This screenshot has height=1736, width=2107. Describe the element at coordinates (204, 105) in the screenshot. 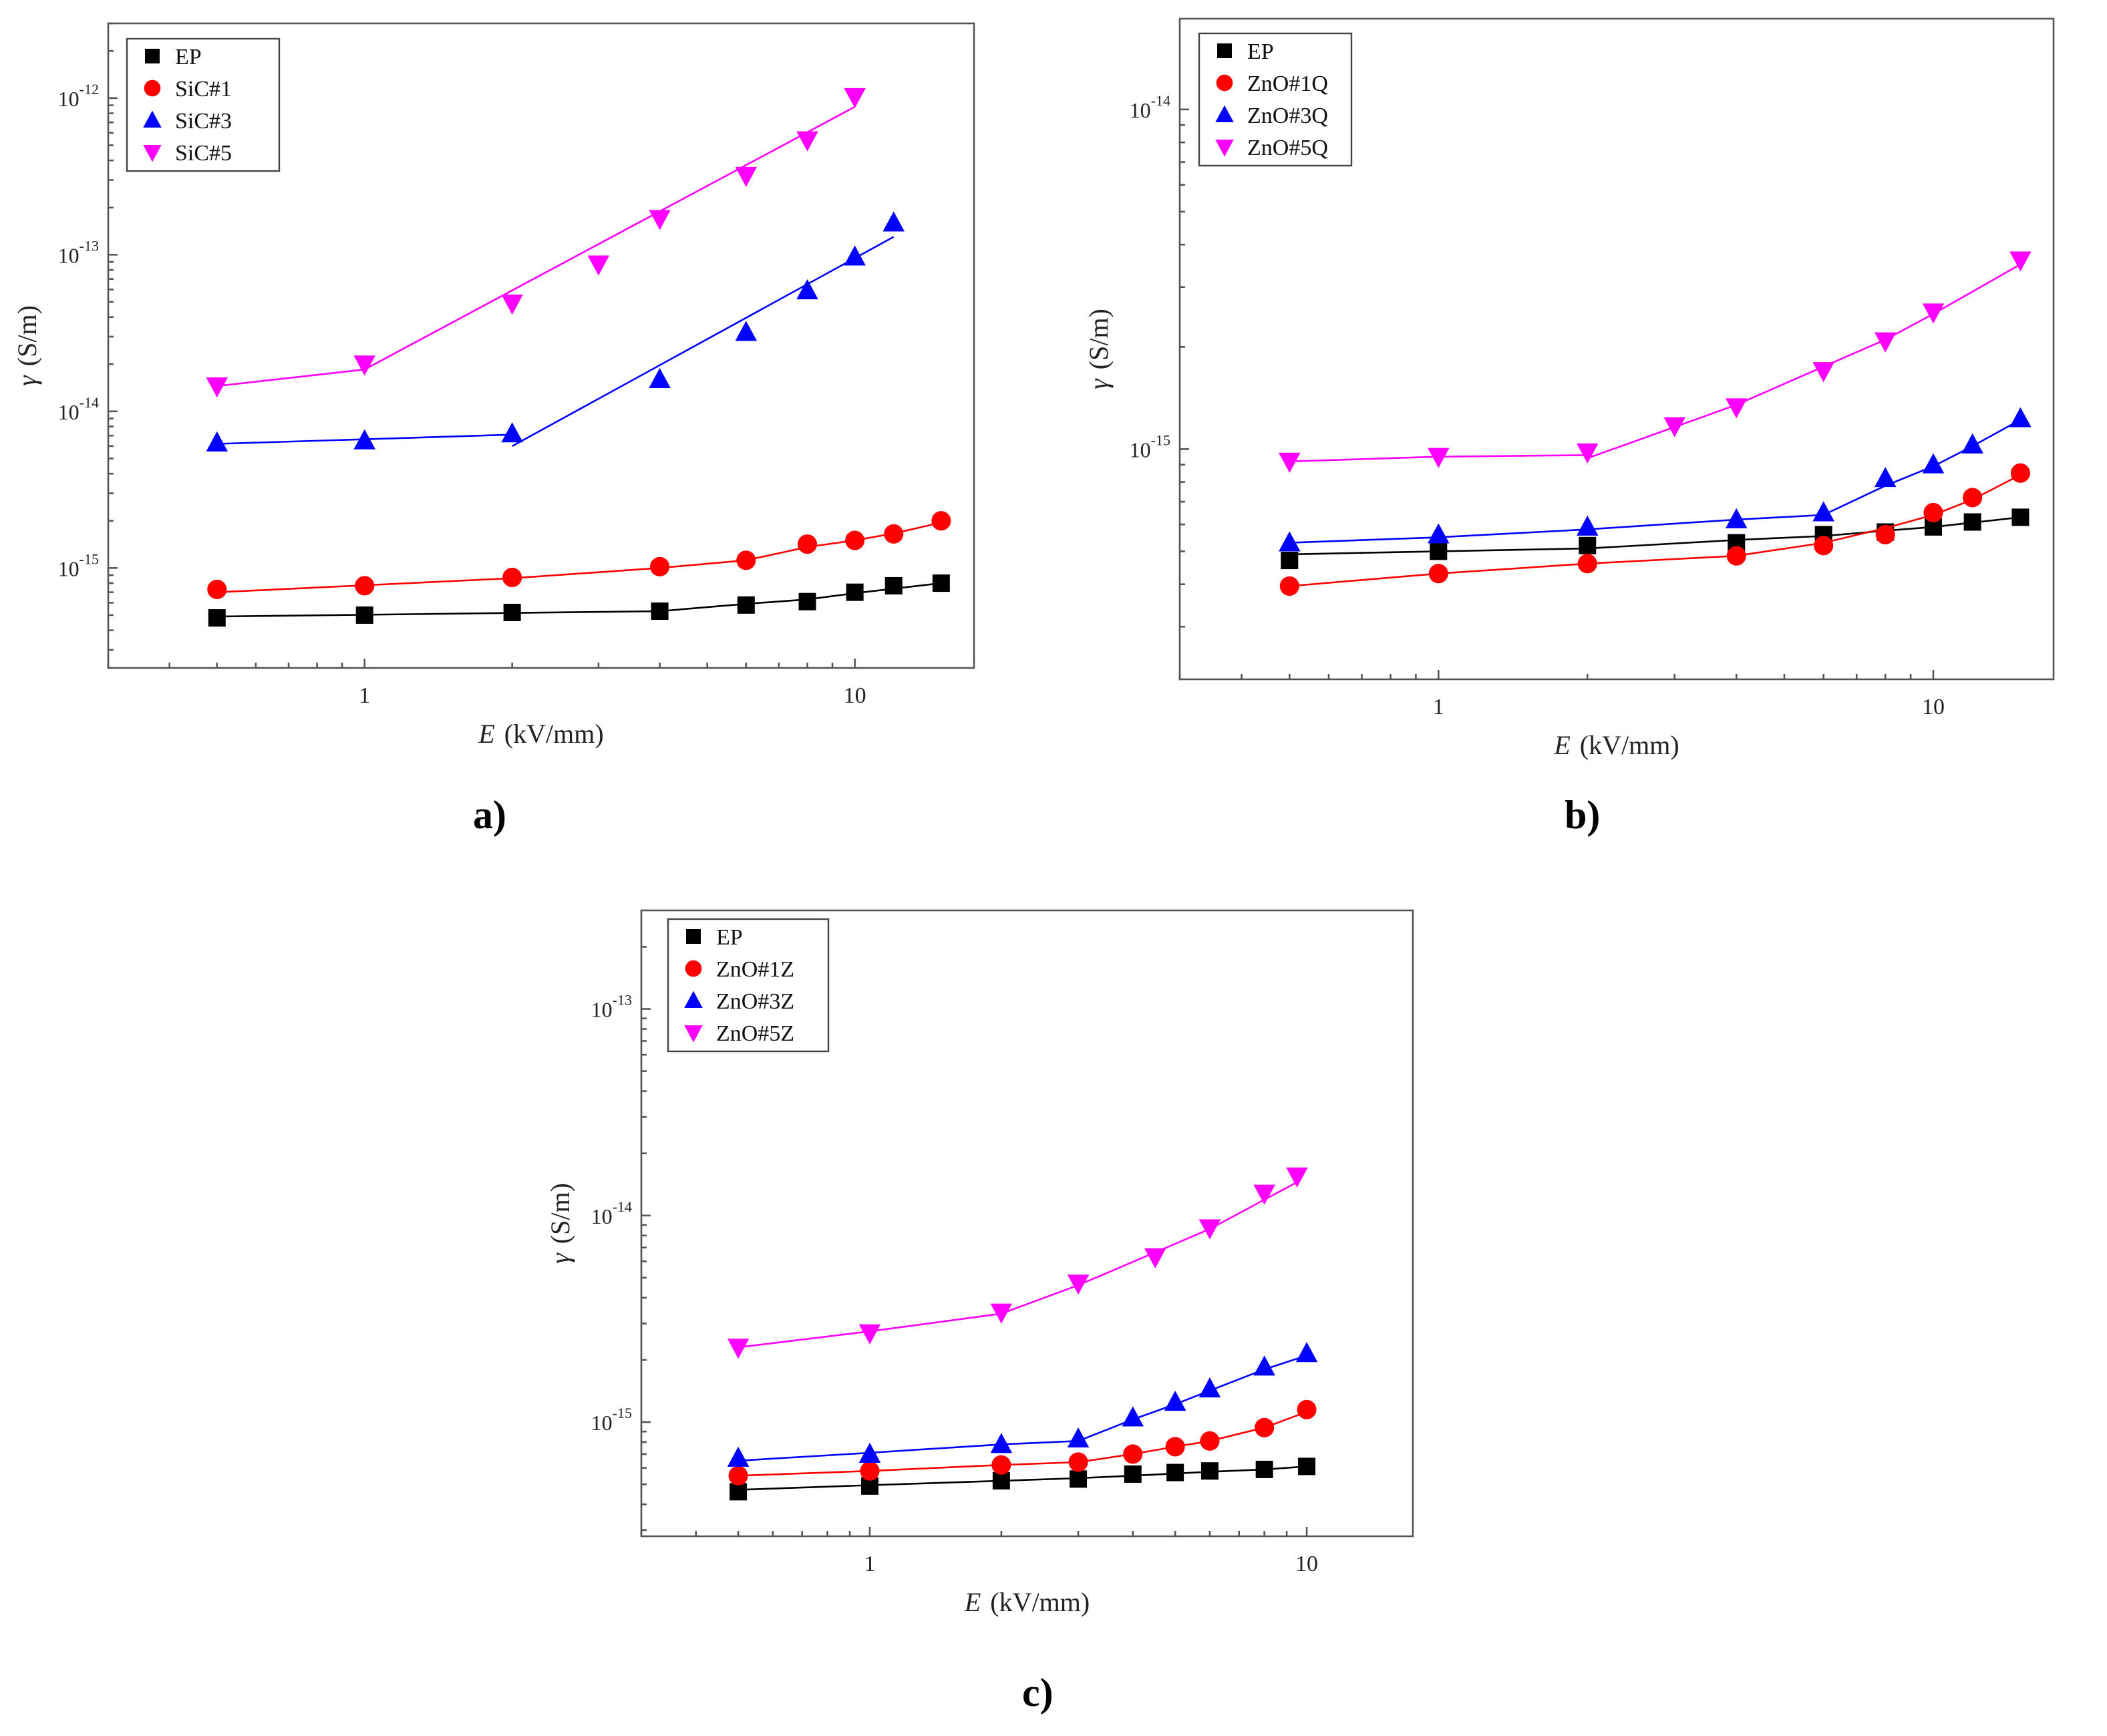

I see `legend: EP SiC#1 SiC#3 SiC#5` at that location.